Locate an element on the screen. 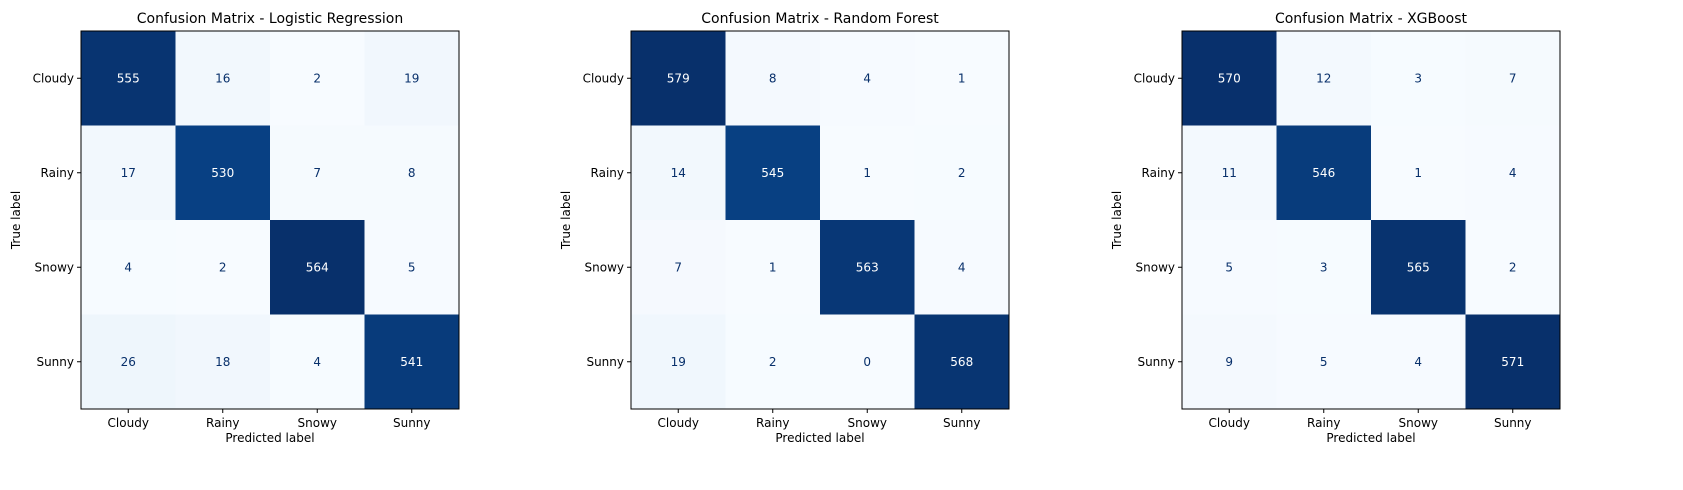 The image size is (1683, 490). cell-value-label: 570 is located at coordinates (1229, 78).